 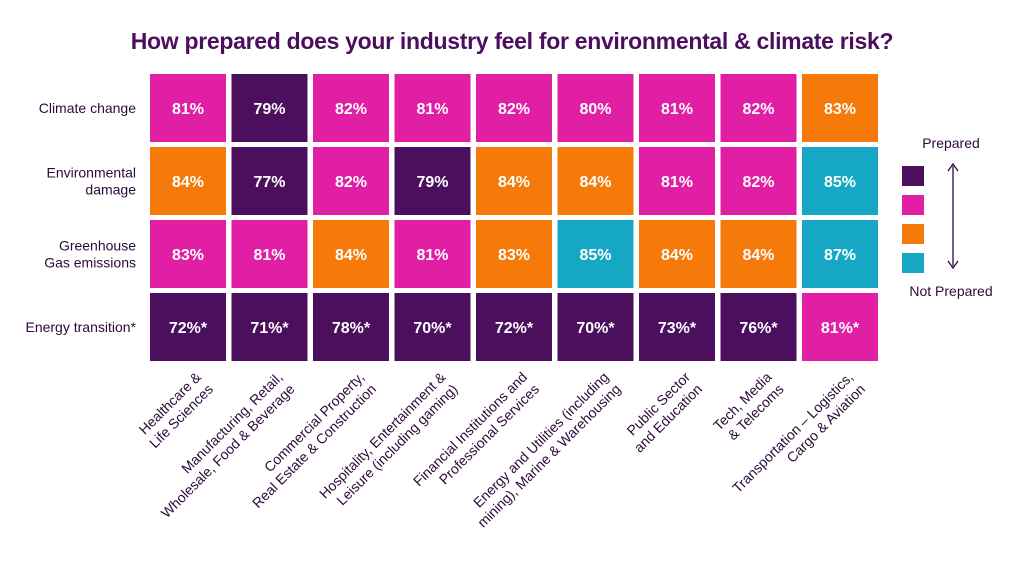 I want to click on heatmap-cell: 80%, so click(x=595, y=108).